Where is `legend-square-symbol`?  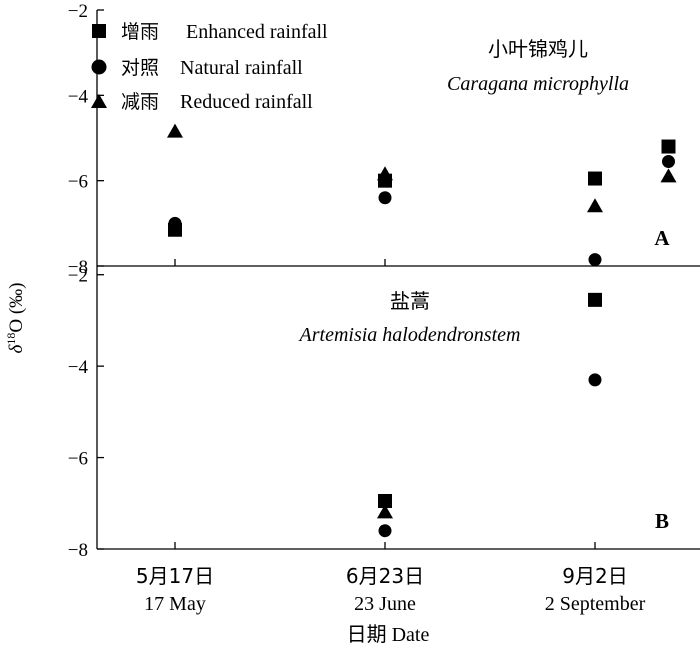
legend-square-symbol is located at coordinates (99, 31).